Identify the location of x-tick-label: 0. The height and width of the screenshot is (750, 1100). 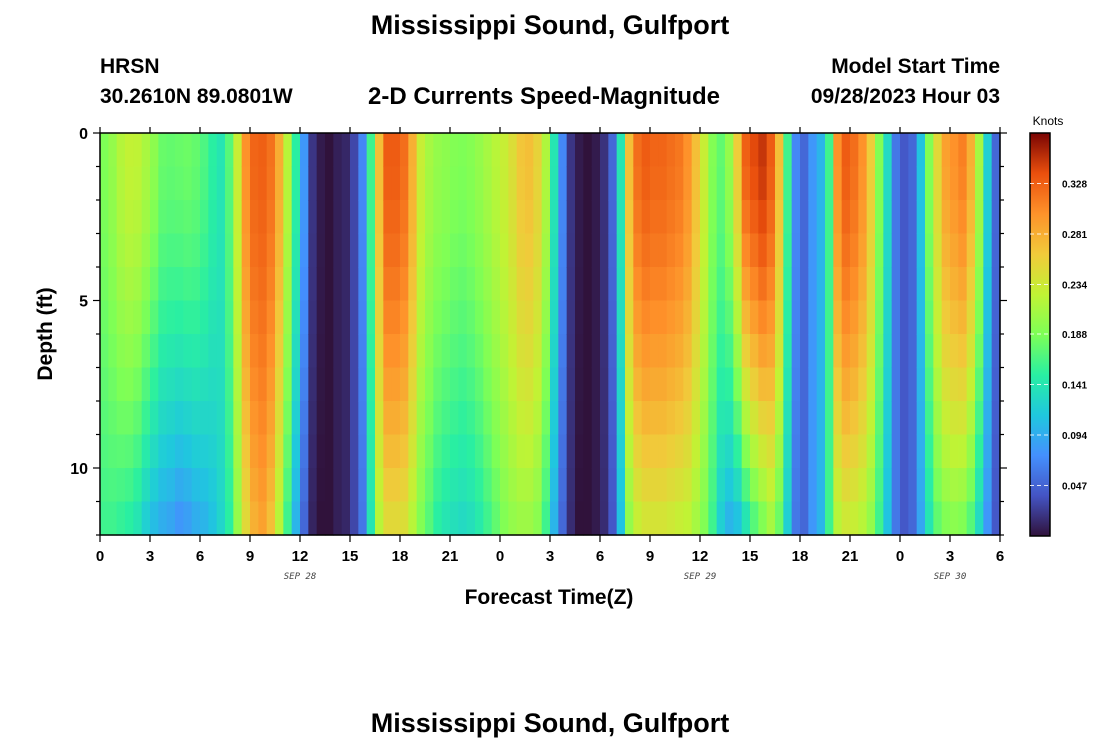
(100, 556).